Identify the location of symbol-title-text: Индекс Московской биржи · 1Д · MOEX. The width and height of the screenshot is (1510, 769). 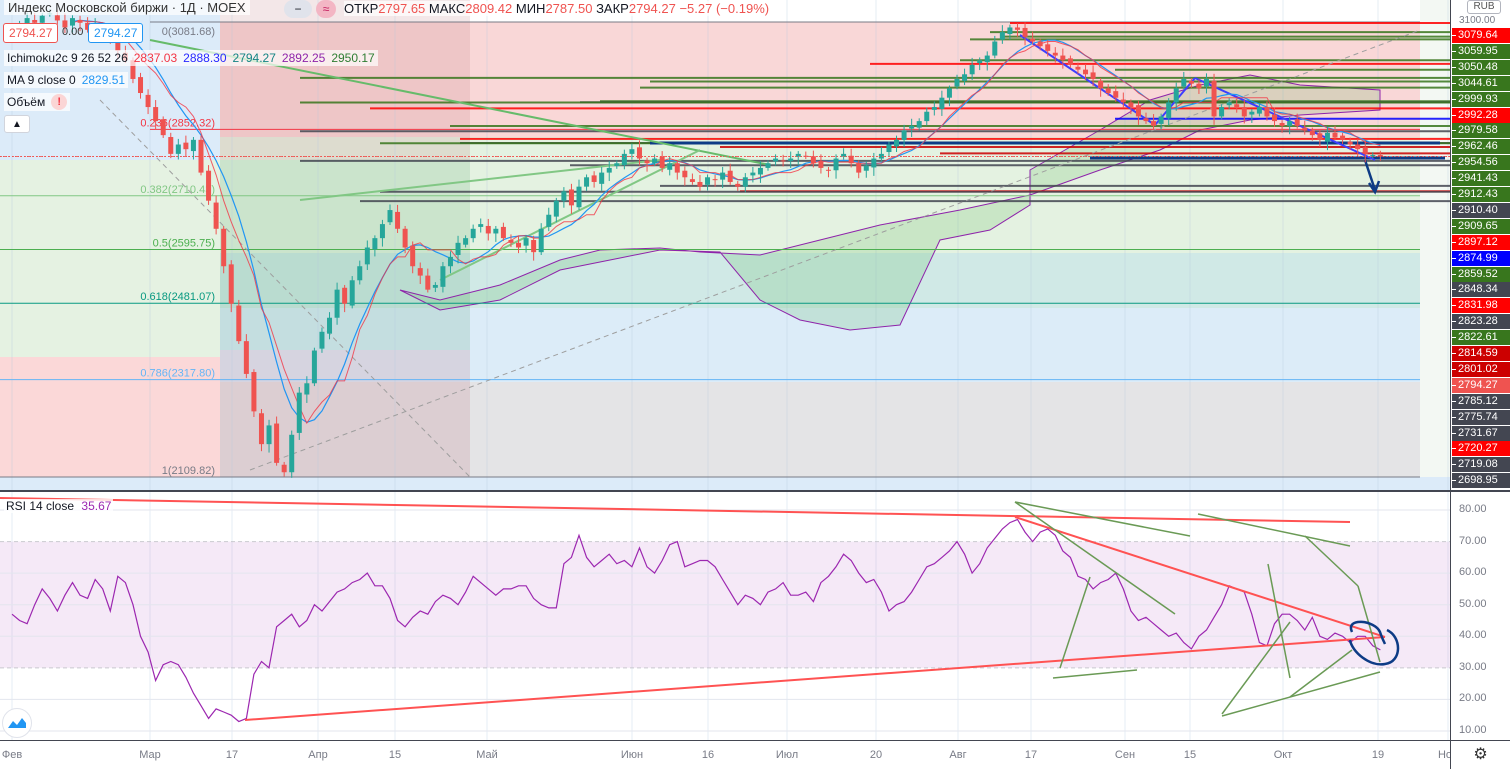
(127, 7).